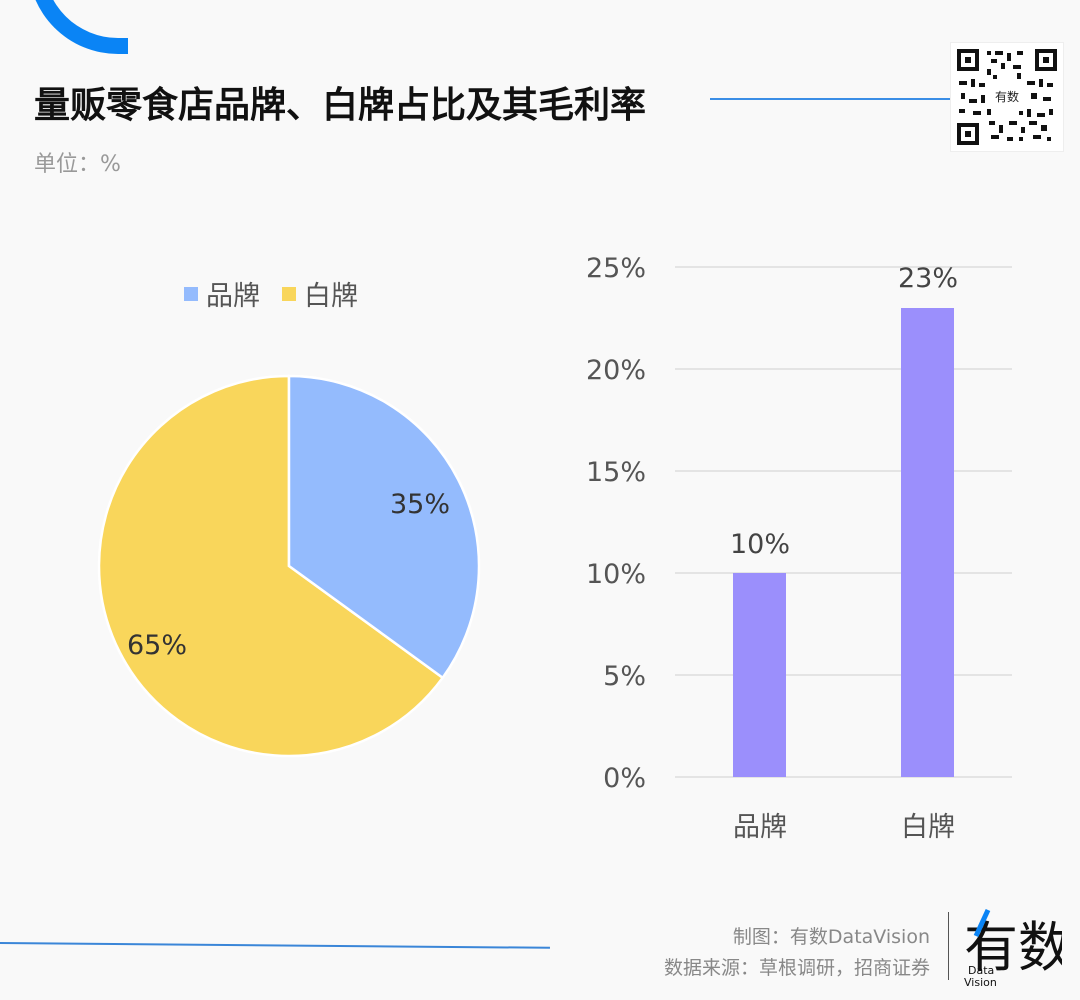 This screenshot has height=1000, width=1080. What do you see at coordinates (275, 945) in the screenshot?
I see `footer-rule-divider` at bounding box center [275, 945].